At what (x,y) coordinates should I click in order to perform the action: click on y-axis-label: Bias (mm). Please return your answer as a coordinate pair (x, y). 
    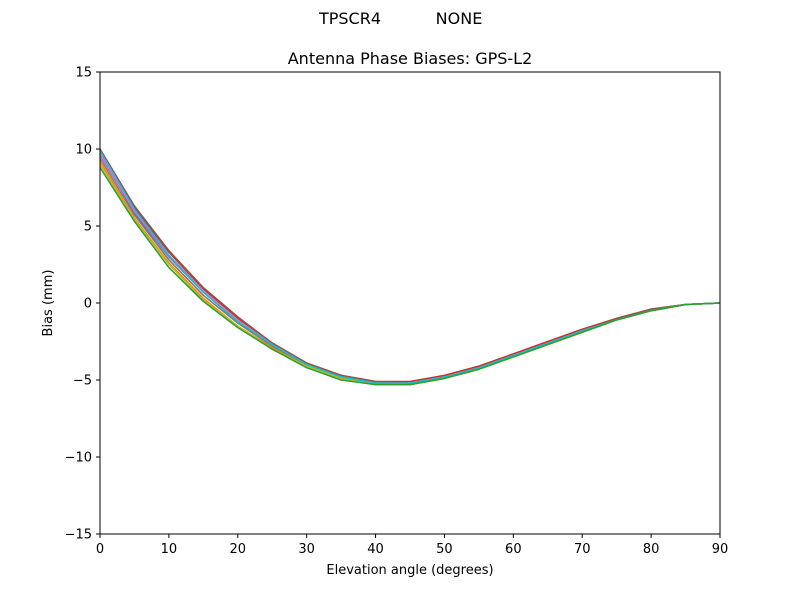
    Looking at the image, I should click on (48, 303).